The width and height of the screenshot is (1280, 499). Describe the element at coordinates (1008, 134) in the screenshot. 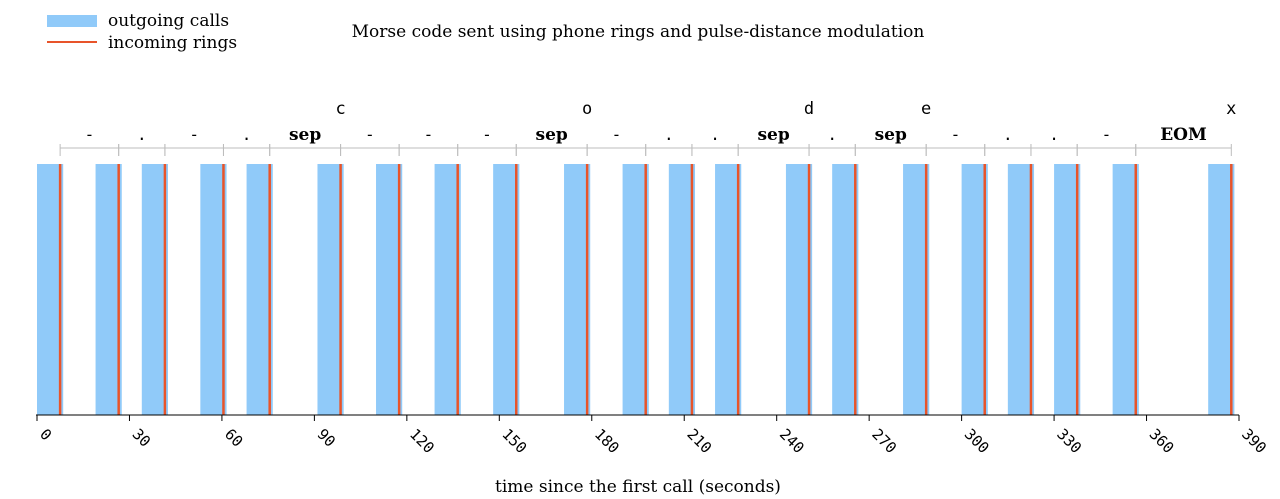

I see `symbol-label-16: .` at that location.